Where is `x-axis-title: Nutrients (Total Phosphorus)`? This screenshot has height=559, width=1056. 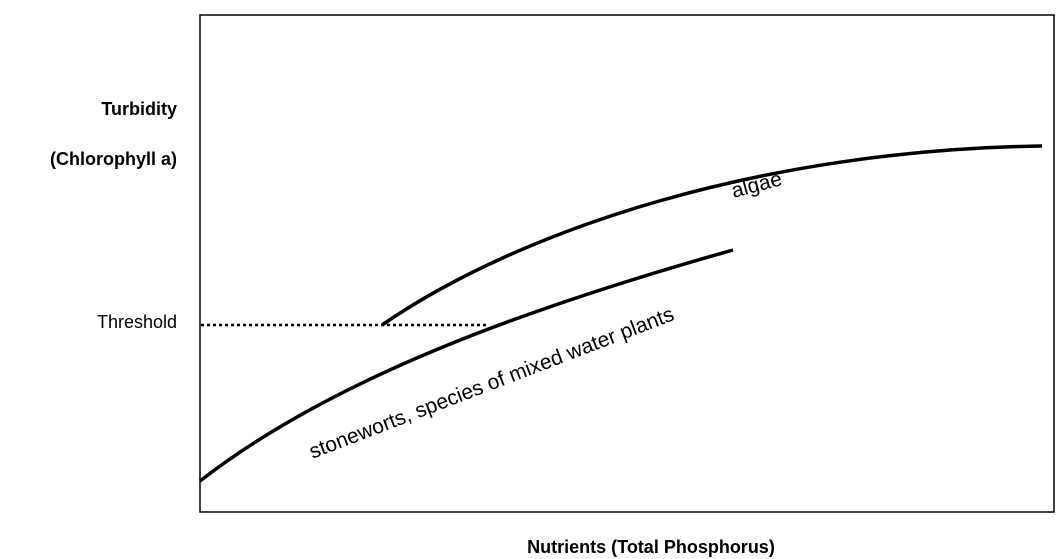
x-axis-title: Nutrients (Total Phosphorus) is located at coordinates (651, 547).